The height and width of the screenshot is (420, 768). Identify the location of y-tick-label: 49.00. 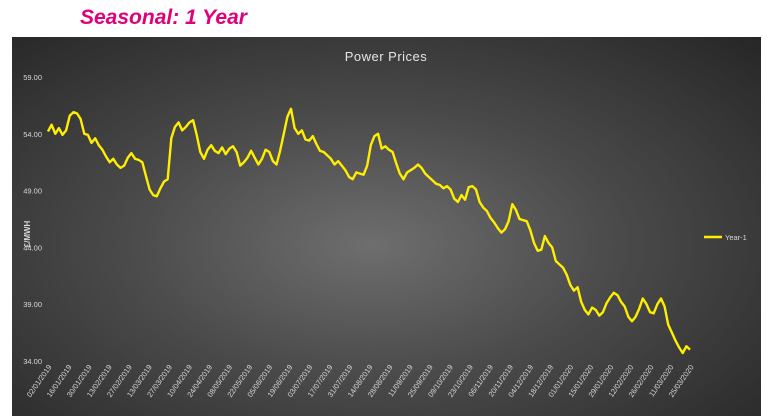
(32, 191).